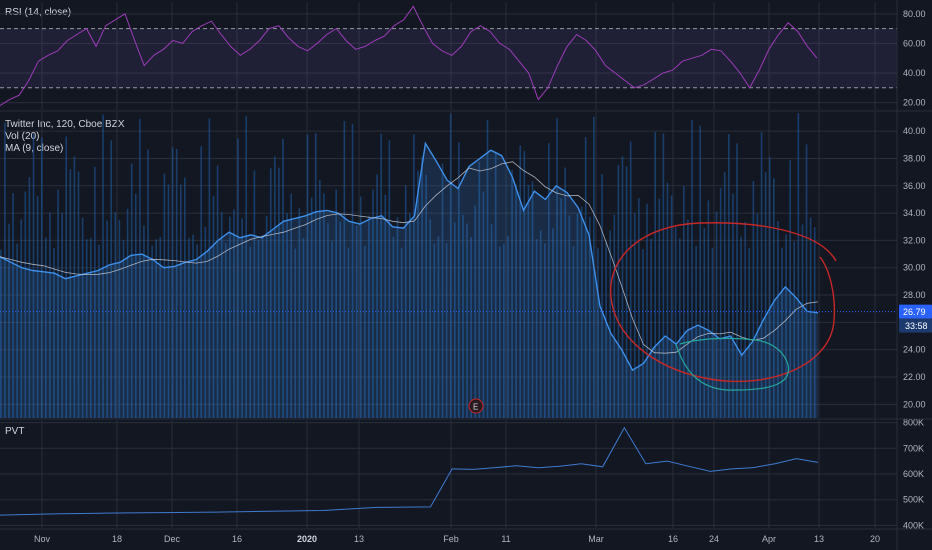 This screenshot has width=932, height=550. I want to click on x-tick-label: Dec, so click(172, 539).